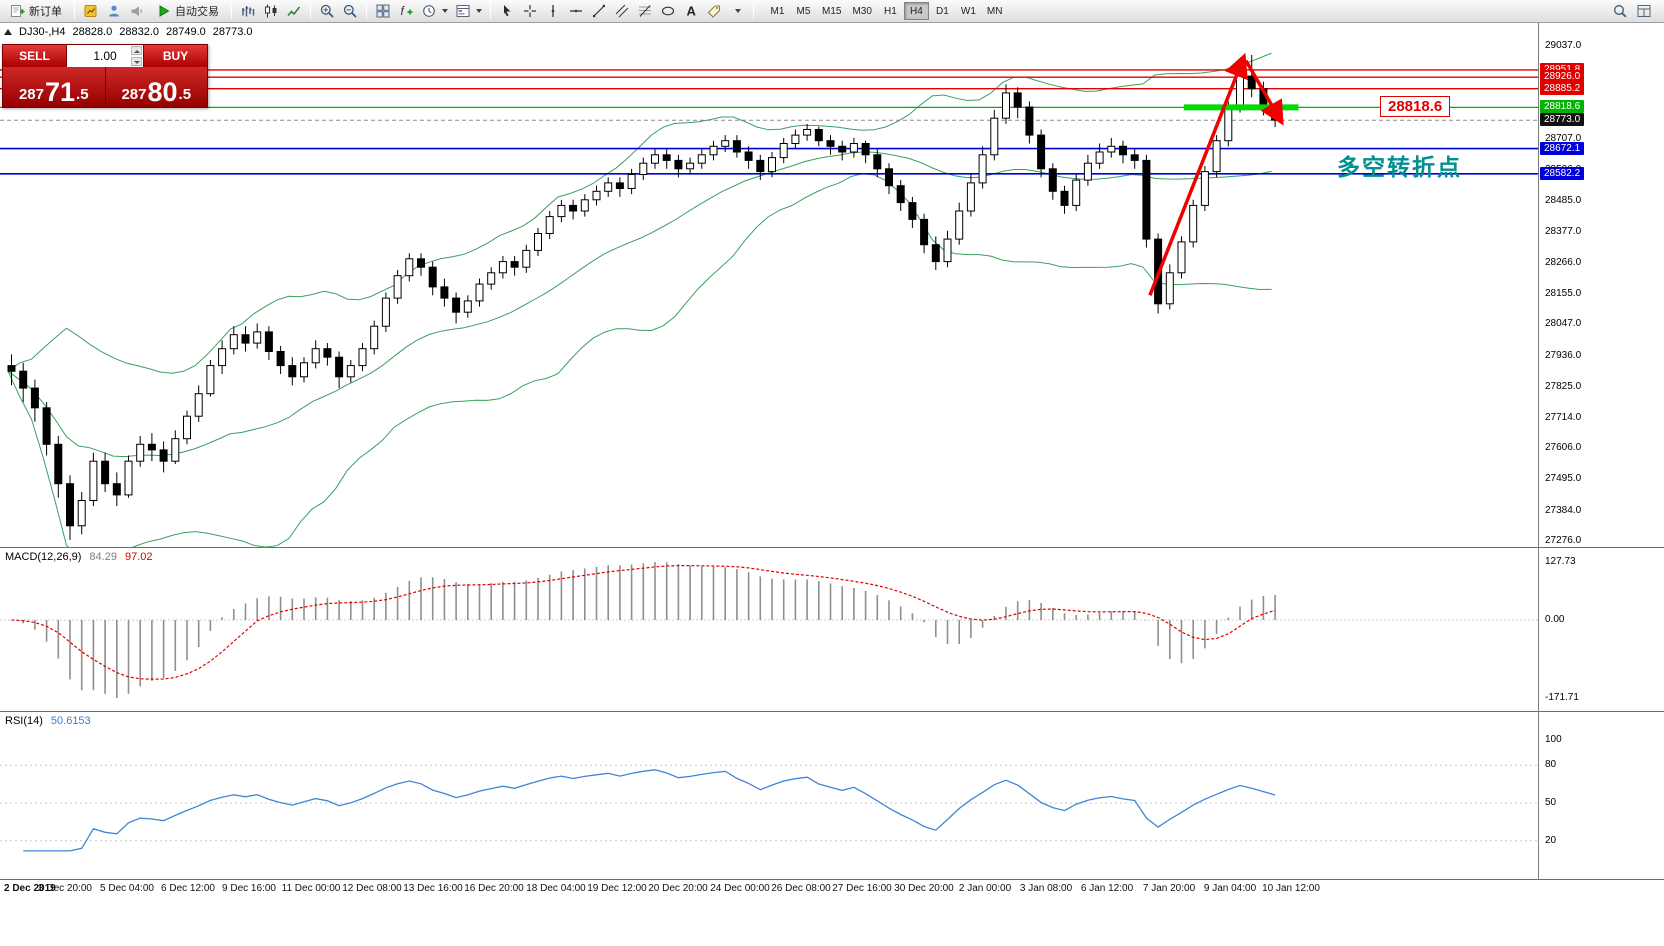  Describe the element at coordinates (35, 56) in the screenshot. I see `sell-button: SELL` at that location.